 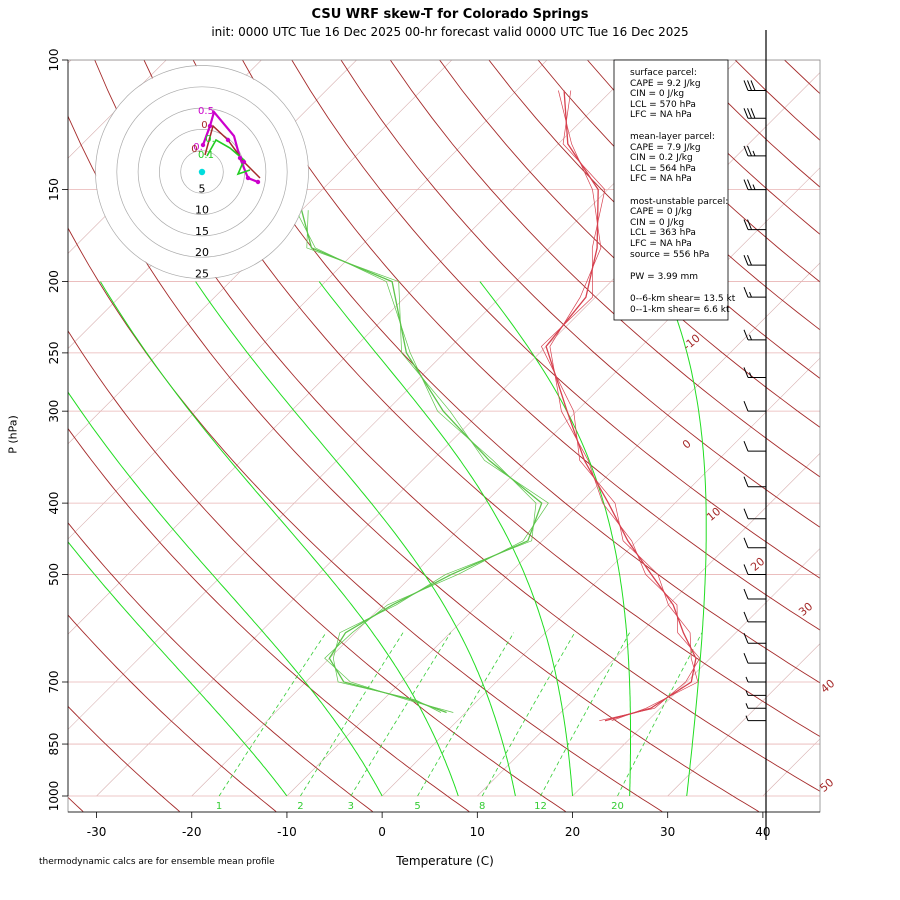 I want to click on hodograph-storm-motion, so click(x=202, y=172).